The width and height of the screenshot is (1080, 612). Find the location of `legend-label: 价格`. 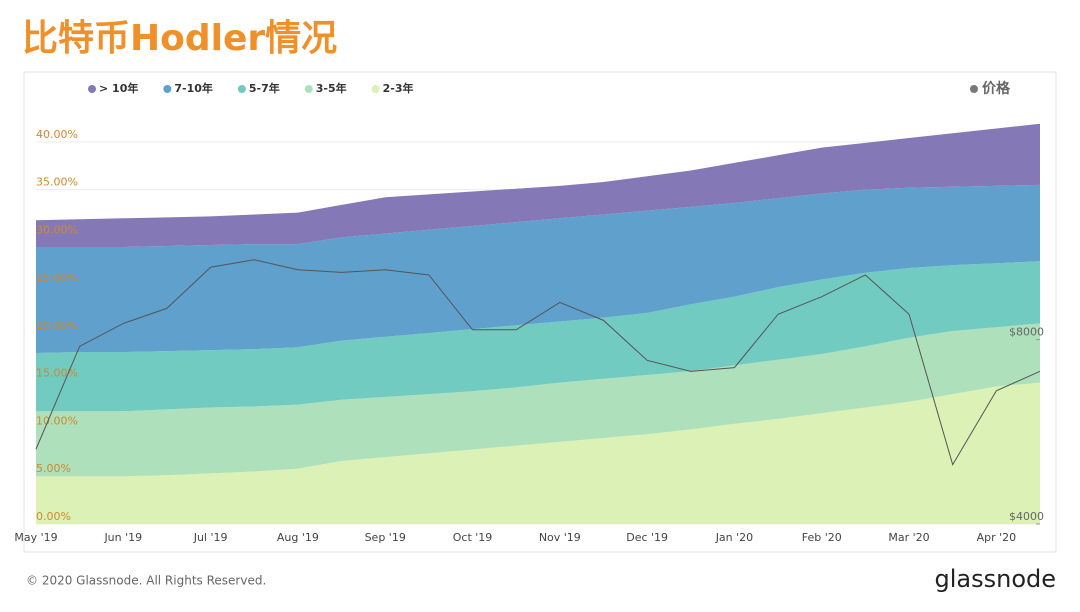

legend-label: 价格 is located at coordinates (996, 88).